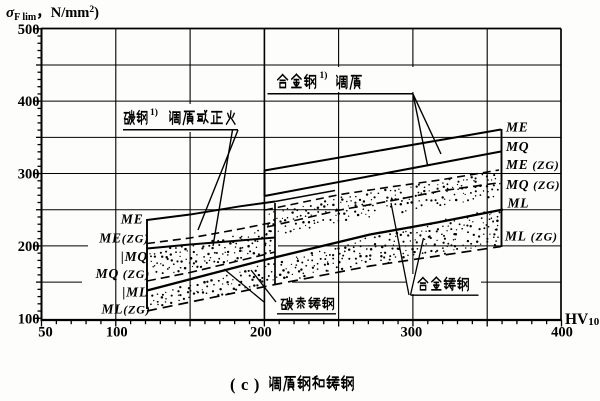 Image resolution: width=600 pixels, height=401 pixels. Describe the element at coordinates (134, 256) in the screenshot. I see `svg-text: |MQ` at that location.